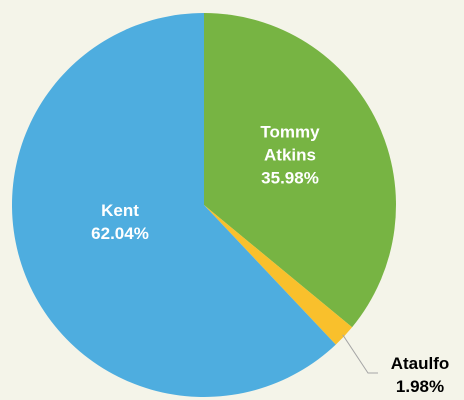 This screenshot has height=400, width=464. Describe the element at coordinates (278, 275) in the screenshot. I see `pie-slice` at that location.